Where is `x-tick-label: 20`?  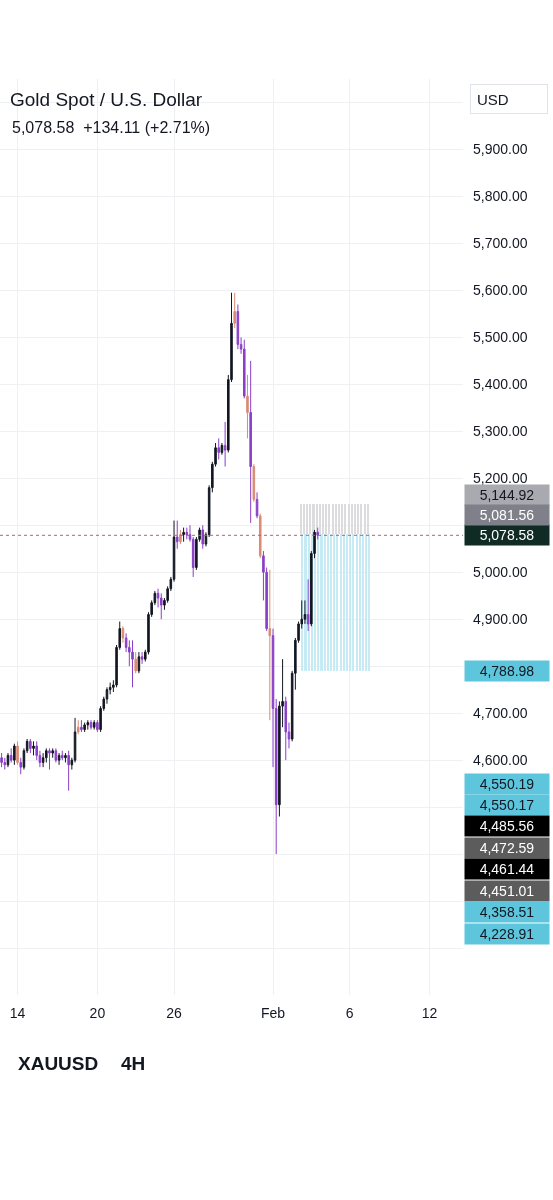
x-tick-label: 20 is located at coordinates (97, 1013).